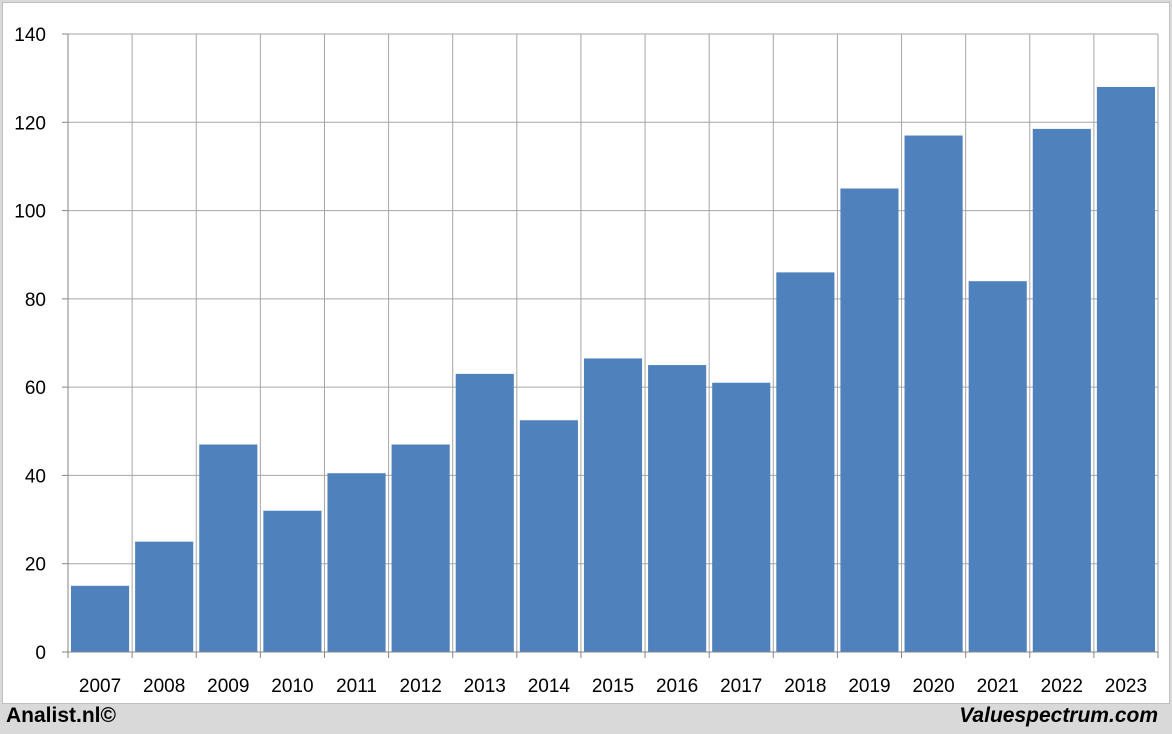 This screenshot has height=734, width=1172. I want to click on y-tick-label: 120, so click(30, 123).